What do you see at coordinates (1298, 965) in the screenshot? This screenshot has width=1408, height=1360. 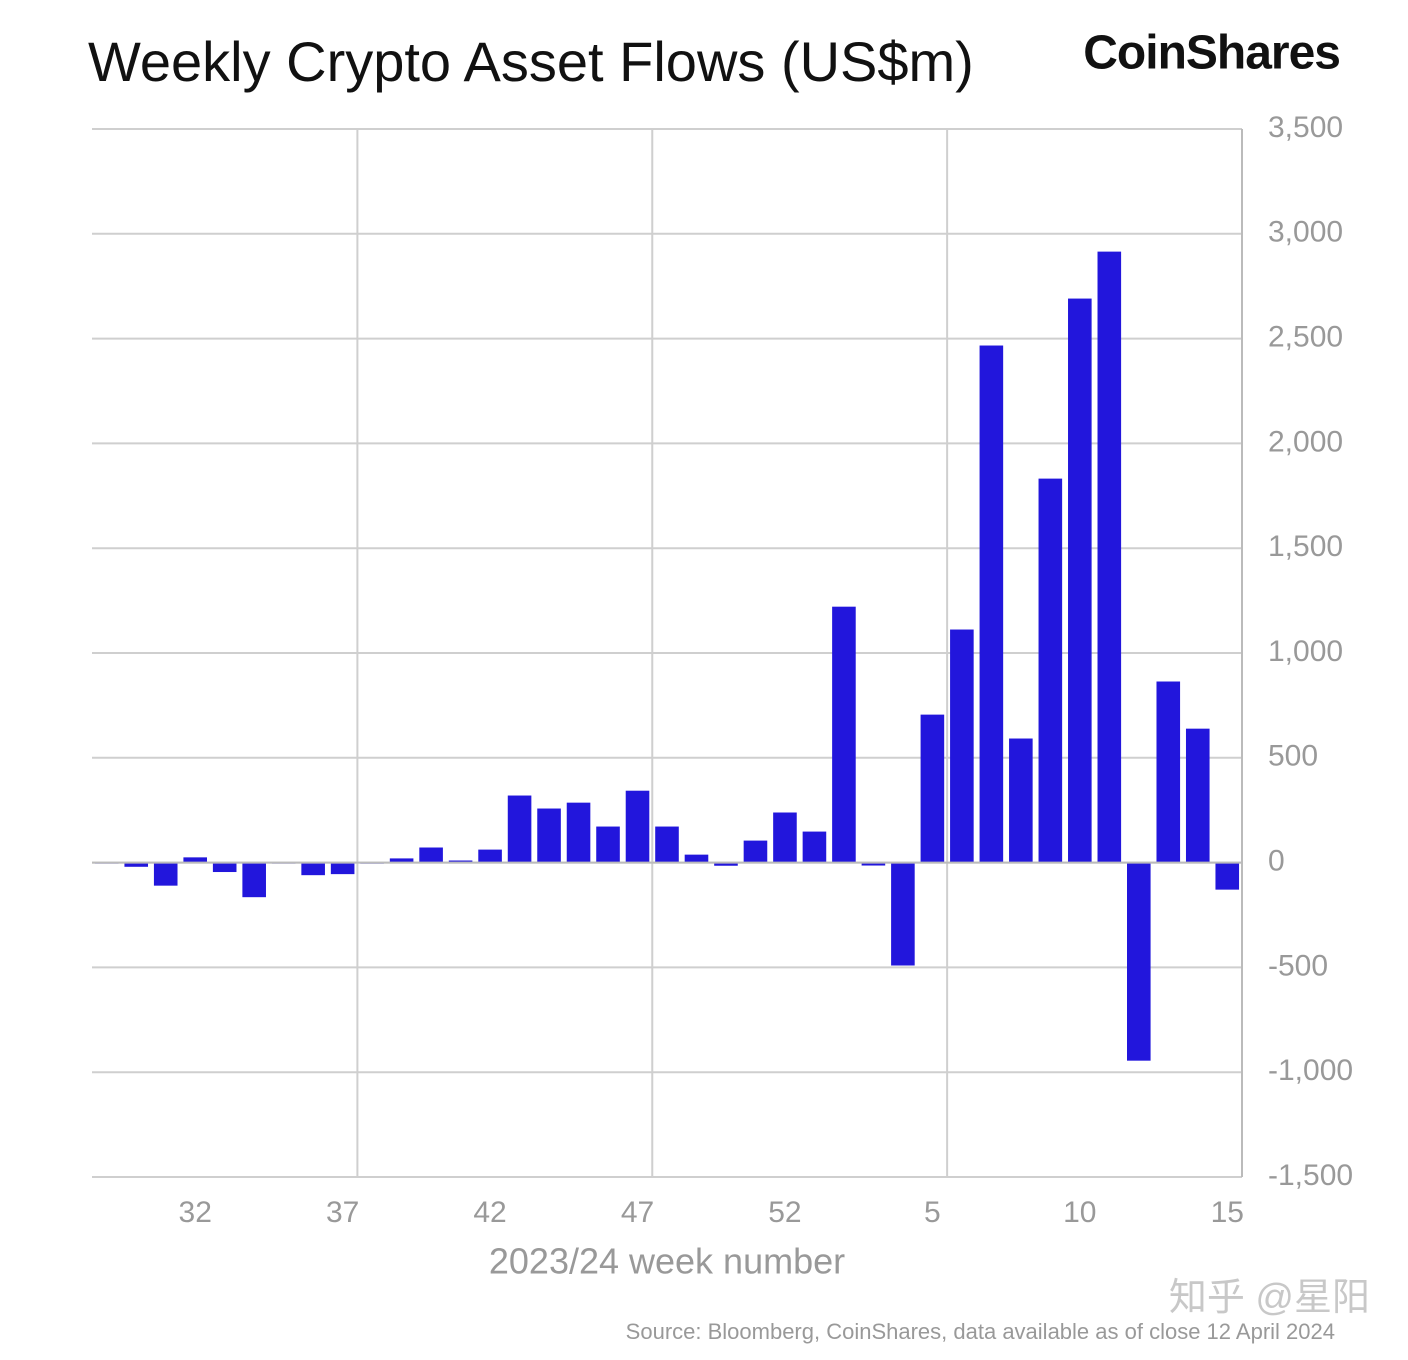 I see `y-tick-label: -500` at bounding box center [1298, 965].